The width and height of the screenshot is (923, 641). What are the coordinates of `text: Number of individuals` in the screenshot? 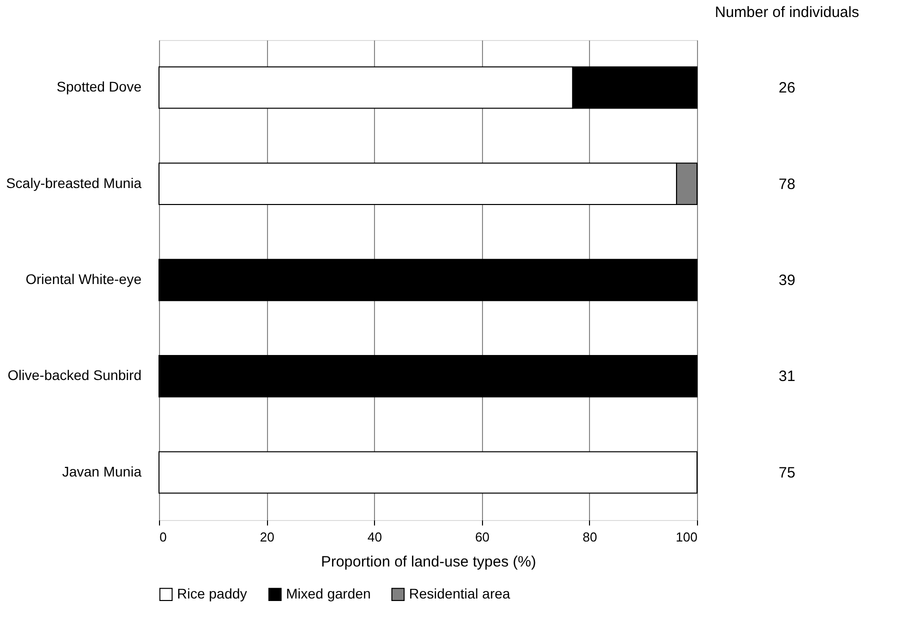 It's located at (787, 12).